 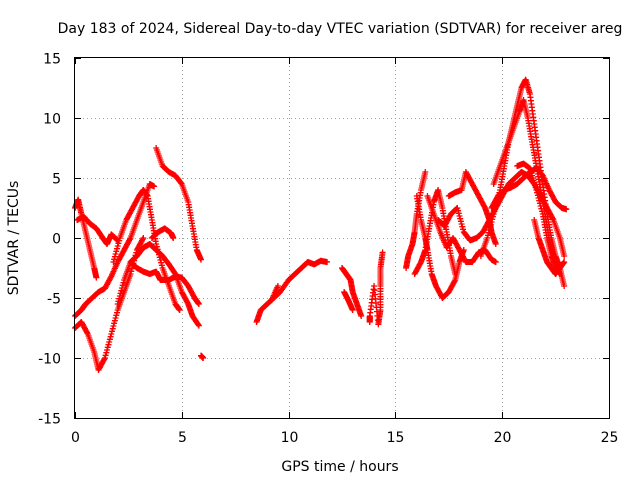 What do you see at coordinates (290, 438) in the screenshot?
I see `x-tick-label: 10` at bounding box center [290, 438].